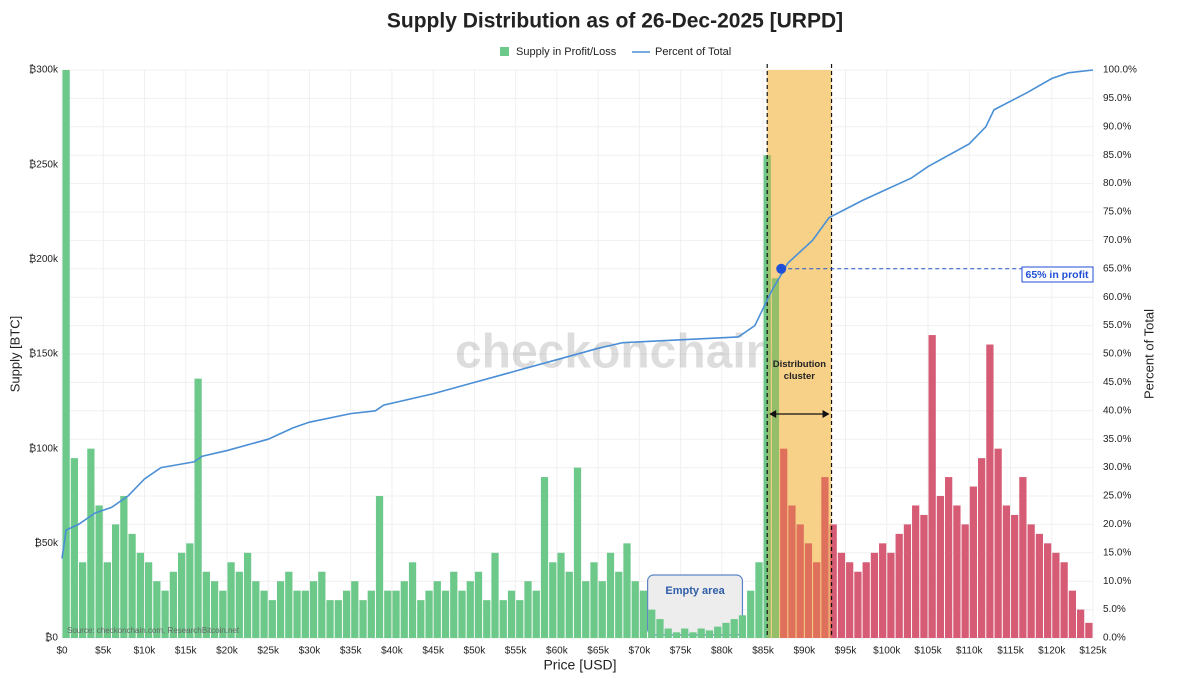 The image size is (1200, 675). I want to click on y2-tick-label: 95.0%, so click(1117, 98).